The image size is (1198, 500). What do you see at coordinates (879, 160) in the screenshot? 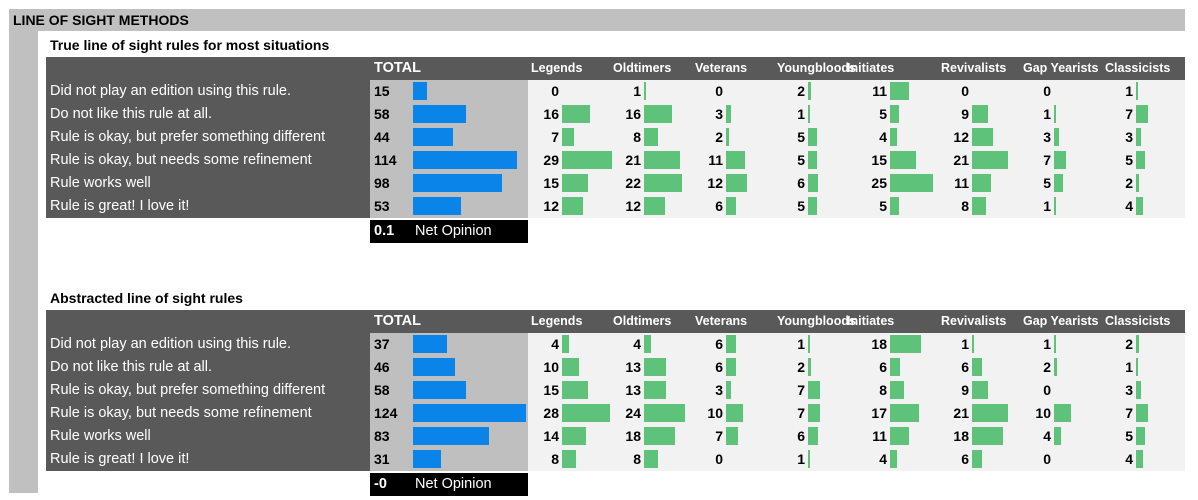
I see `group-value: 15` at bounding box center [879, 160].